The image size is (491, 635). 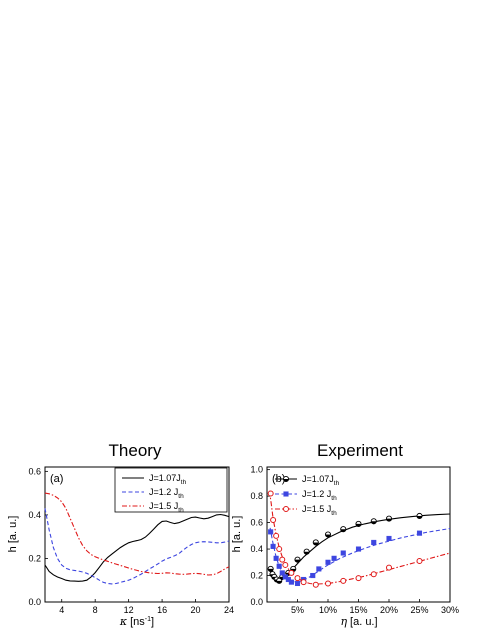 I want to click on legend-label-theory-1: J=1.07Jth, so click(x=168, y=479).